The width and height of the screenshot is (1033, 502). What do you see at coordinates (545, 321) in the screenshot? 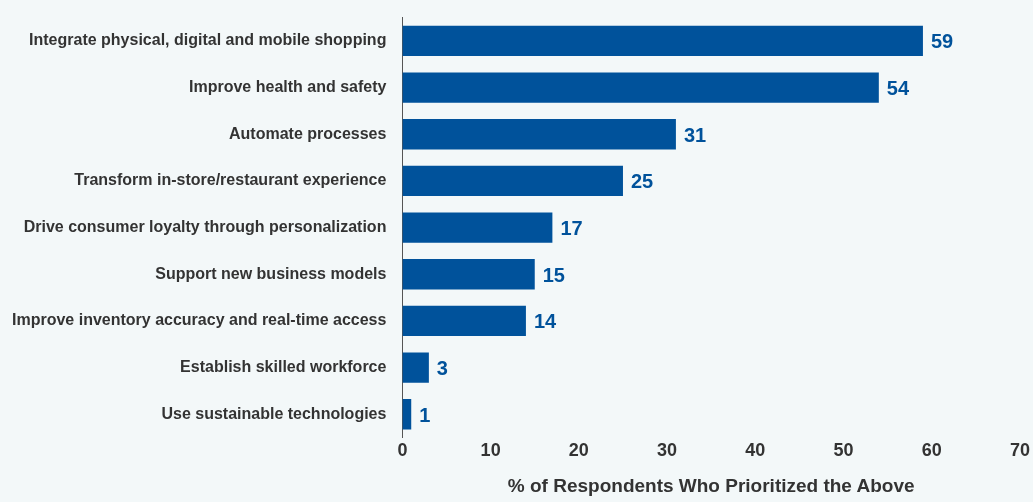
I see `data-label: 14` at bounding box center [545, 321].